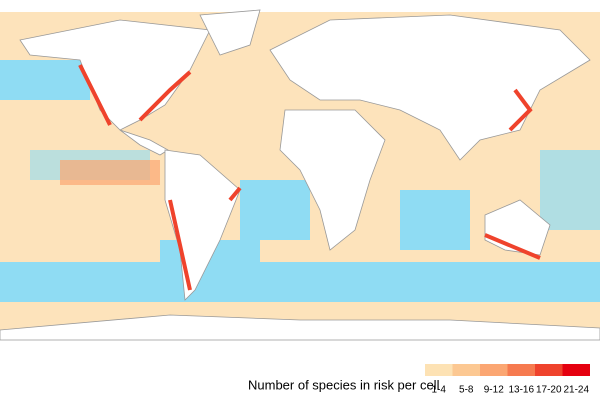 The height and width of the screenshot is (400, 600). What do you see at coordinates (230, 32) in the screenshot?
I see `greenland` at bounding box center [230, 32].